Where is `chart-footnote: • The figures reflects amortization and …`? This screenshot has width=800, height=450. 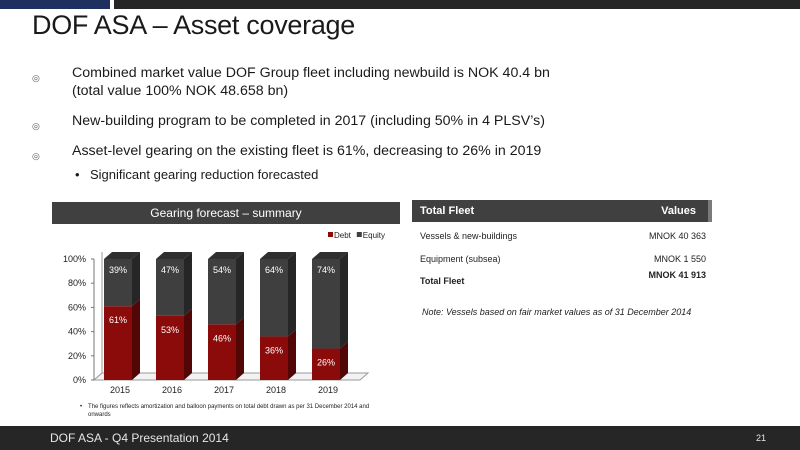 chart-footnote: • The figures reflects amortization and … is located at coordinates (234, 411).